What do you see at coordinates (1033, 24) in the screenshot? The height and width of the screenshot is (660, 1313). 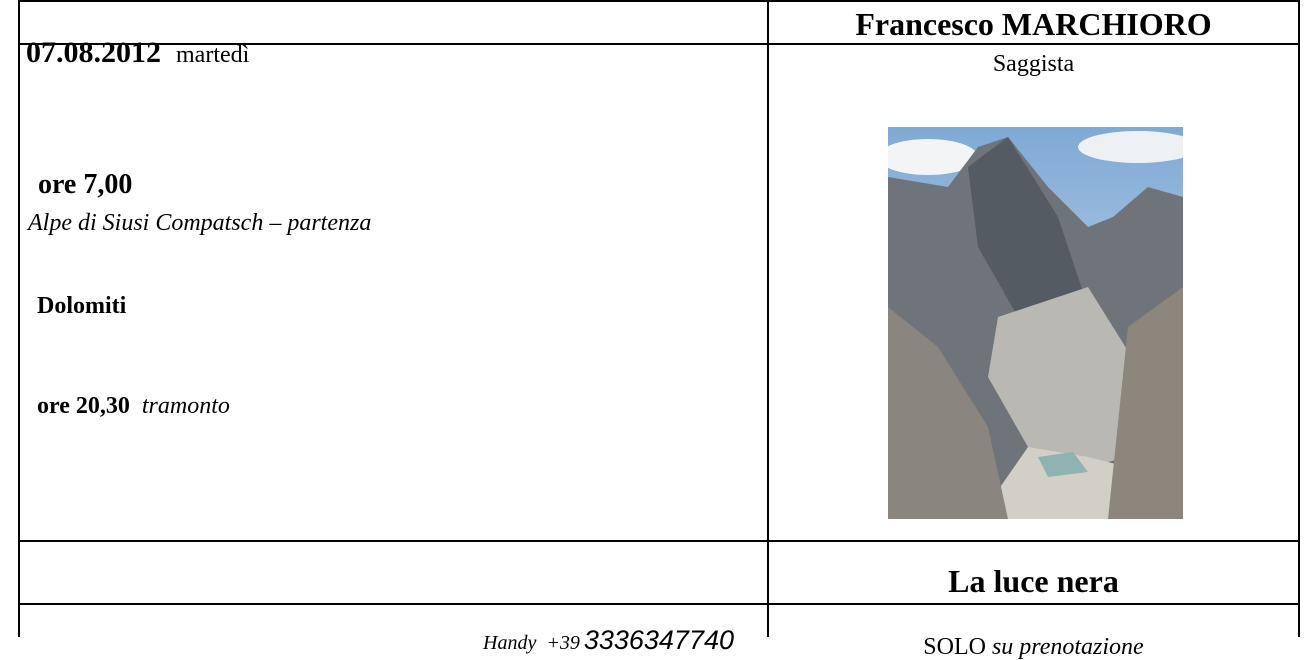 I see `author: Francesco MARCHIORO` at bounding box center [1033, 24].